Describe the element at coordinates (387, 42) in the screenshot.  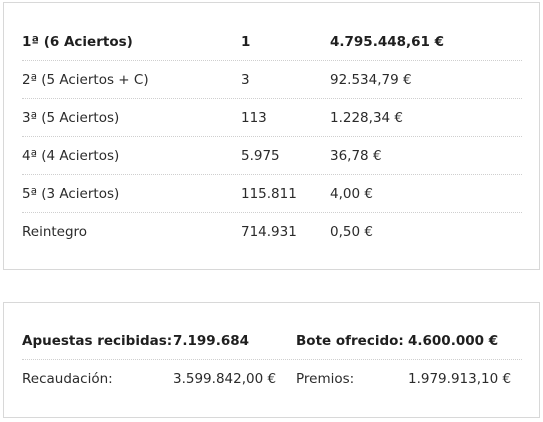
I see `prize-amount: 4.795.448,61 €` at that location.